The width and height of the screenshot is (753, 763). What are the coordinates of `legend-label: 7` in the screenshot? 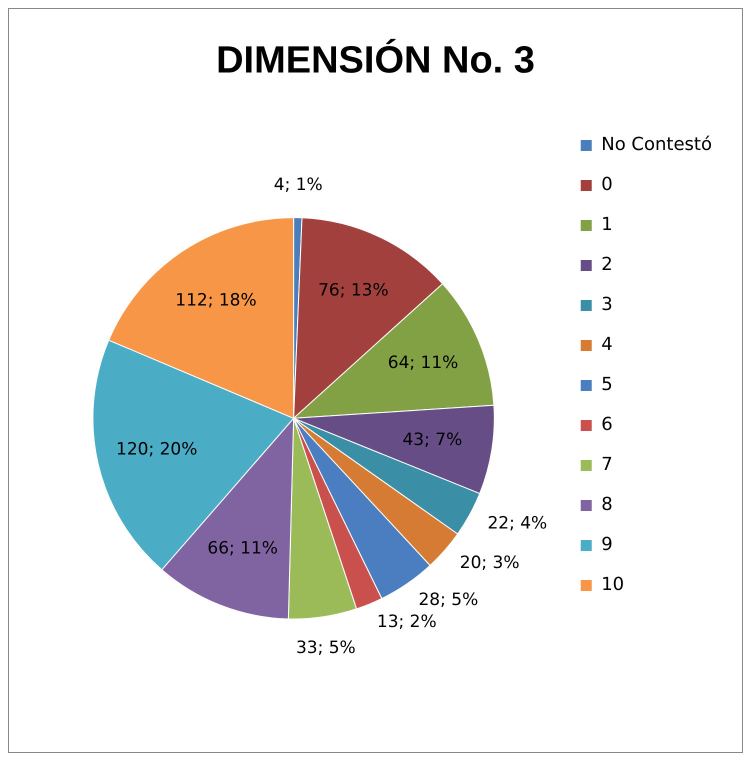 It's located at (607, 465).